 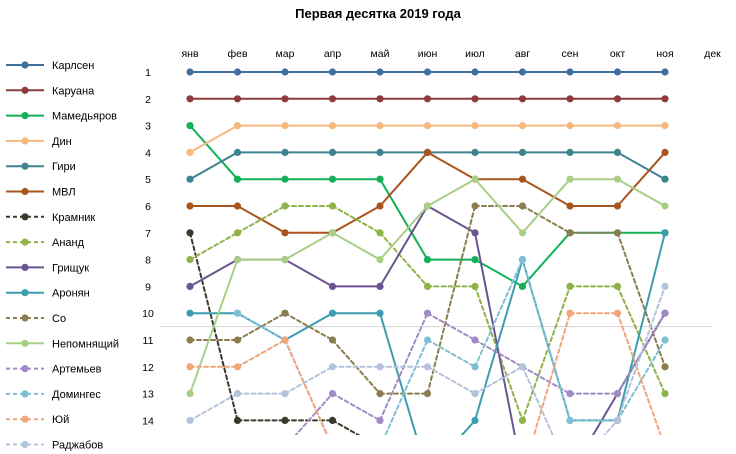 What do you see at coordinates (76, 395) in the screenshot?
I see `legend-label-14: Домингес` at bounding box center [76, 395].